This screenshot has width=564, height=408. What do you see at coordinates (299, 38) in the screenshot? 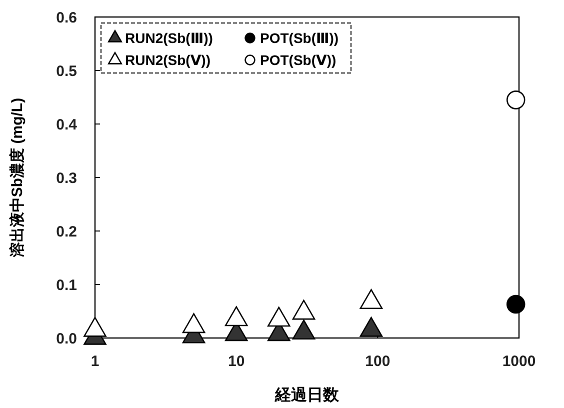
I see `legend-label: POT(Sb(Ⅲ))` at bounding box center [299, 38].